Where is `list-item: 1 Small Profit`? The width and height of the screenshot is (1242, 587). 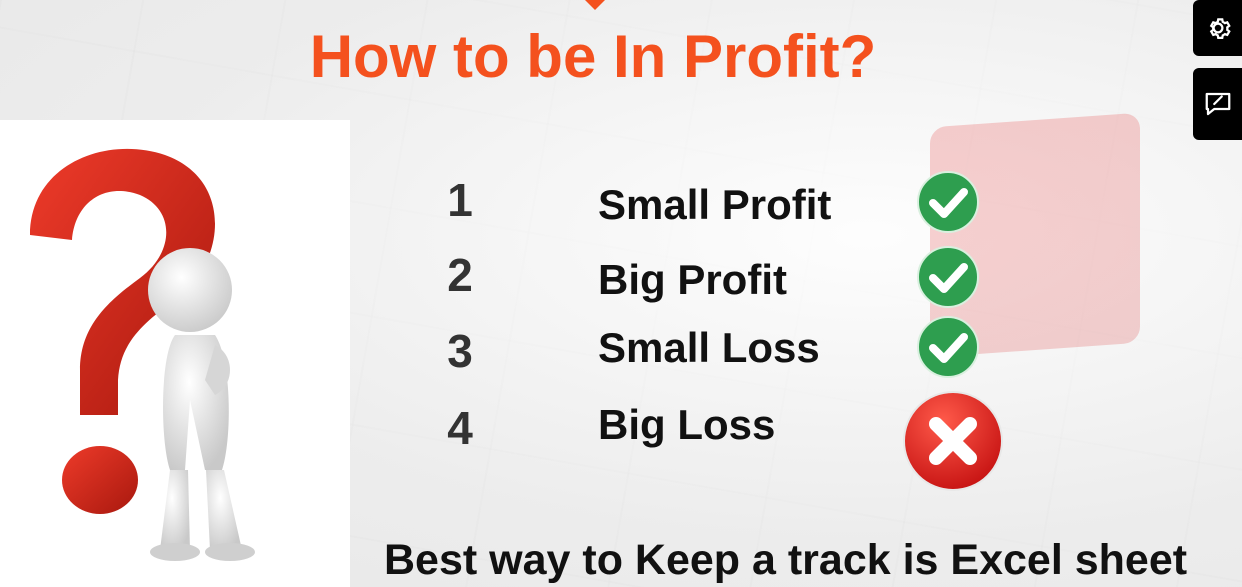 list-item: 1 Small Profit is located at coordinates (550, 205).